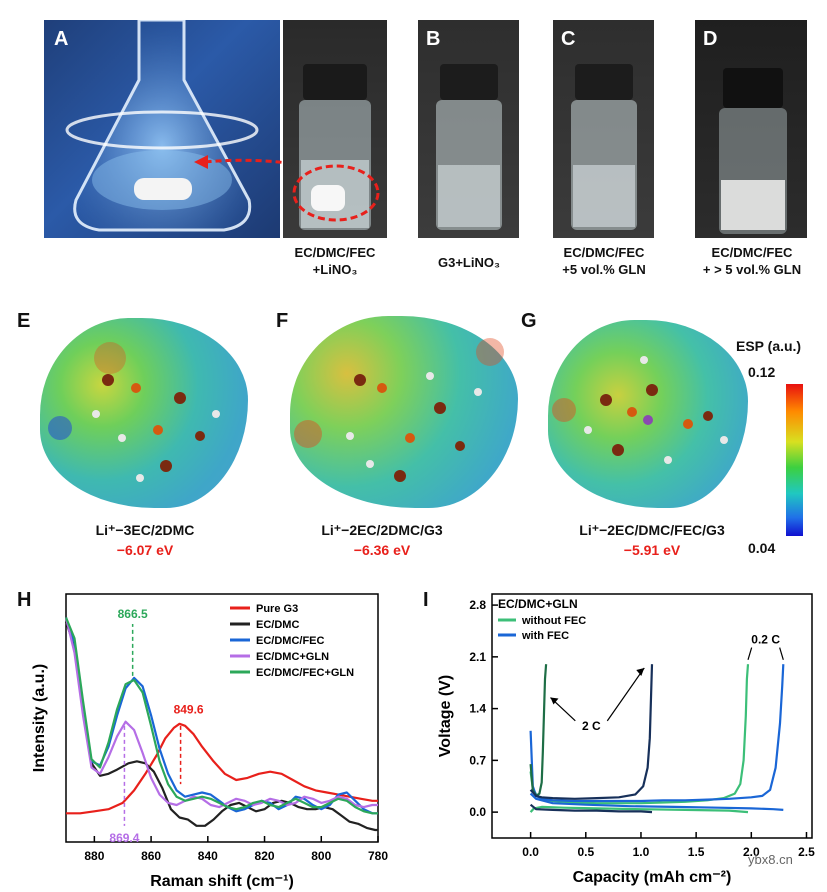 This screenshot has width=827, height=892. Describe the element at coordinates (710, 39) in the screenshot. I see `panel-label-d: D` at that location.